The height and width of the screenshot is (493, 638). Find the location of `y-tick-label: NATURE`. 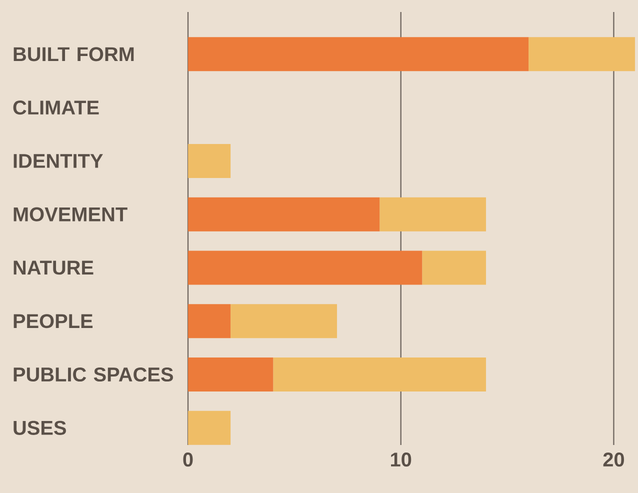

y-tick-label: NATURE is located at coordinates (54, 267).